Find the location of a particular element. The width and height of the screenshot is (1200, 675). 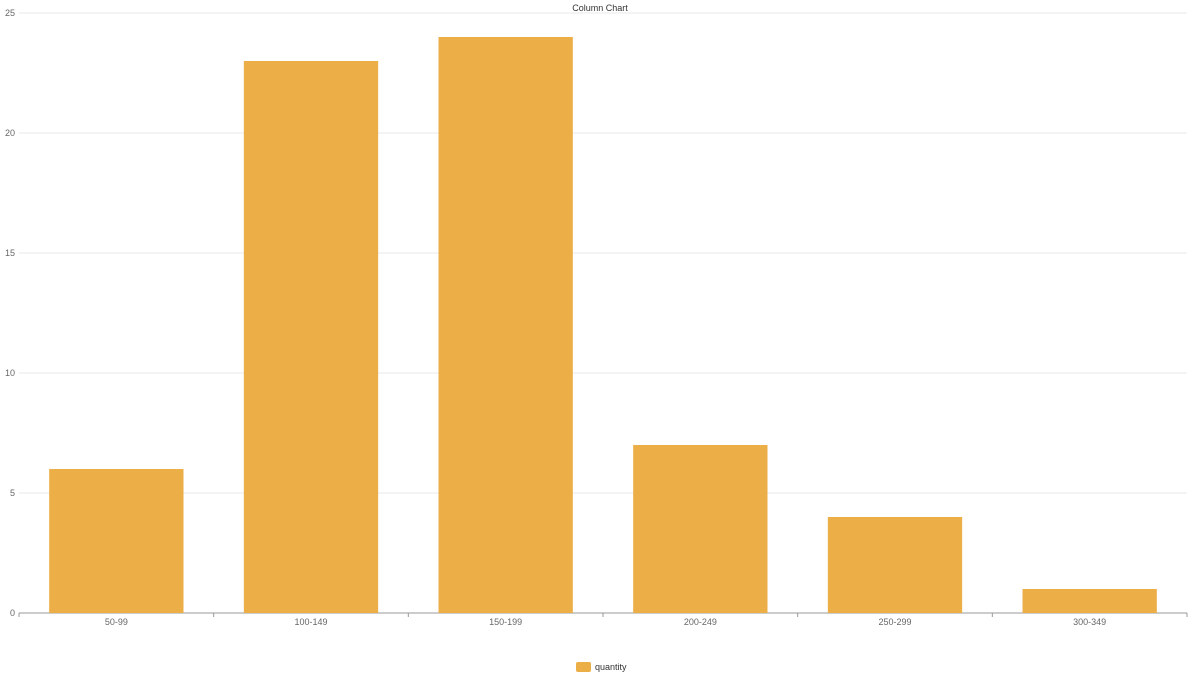

x-tick-label: 200-249 is located at coordinates (700, 622).